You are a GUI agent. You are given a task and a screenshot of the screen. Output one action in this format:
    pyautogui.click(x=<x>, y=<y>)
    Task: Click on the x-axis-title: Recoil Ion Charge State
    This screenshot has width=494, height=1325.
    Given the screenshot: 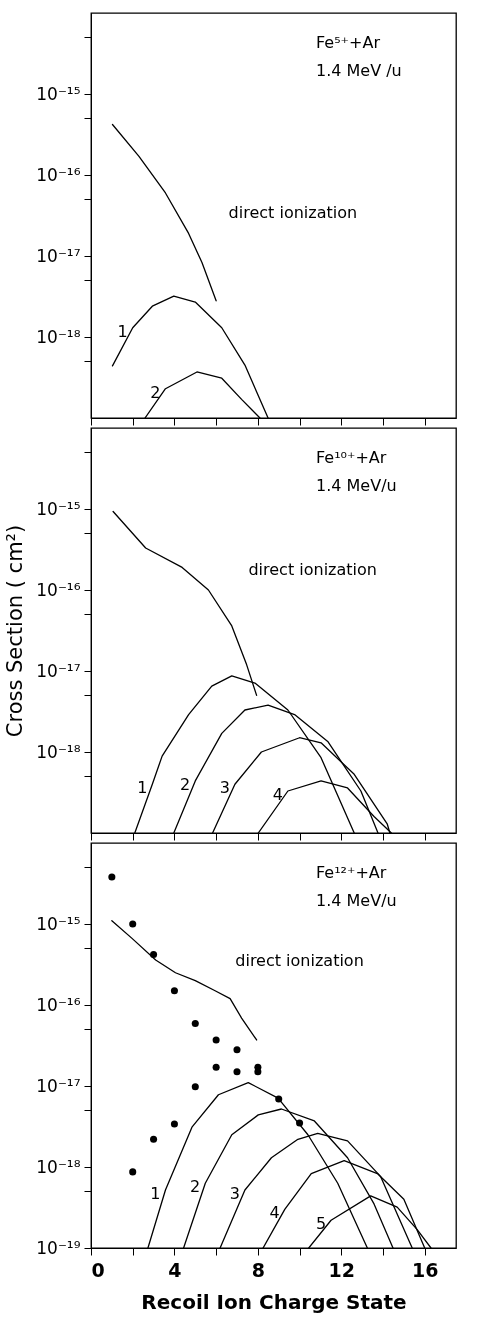 What is the action you would take?
    pyautogui.click(x=274, y=1301)
    